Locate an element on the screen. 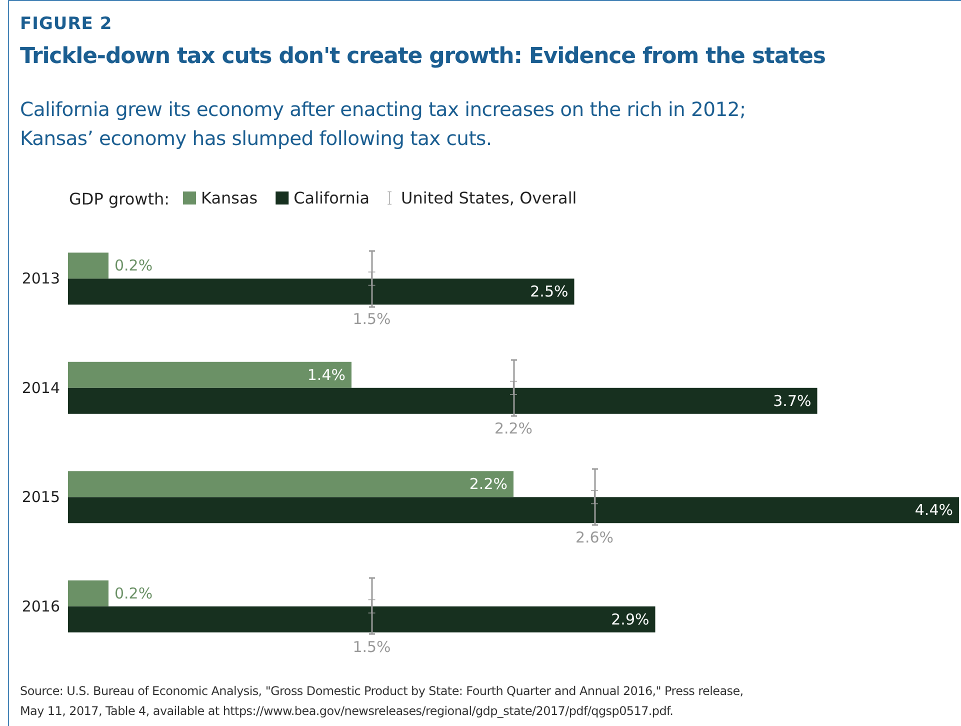  data-label: 2.6% is located at coordinates (594, 537).